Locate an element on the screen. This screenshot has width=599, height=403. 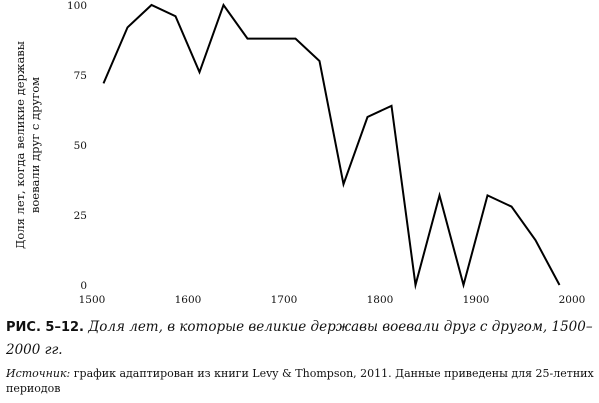
figure-label: РИС. 5–12. is located at coordinates (45, 327).